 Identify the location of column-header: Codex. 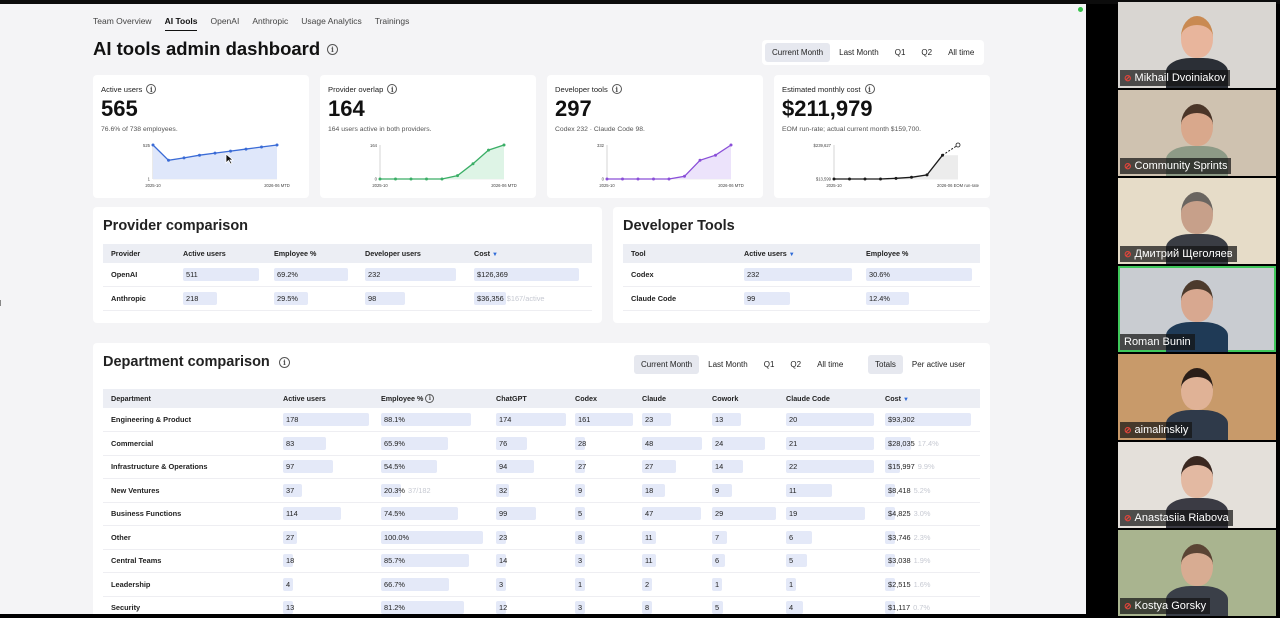
(600, 398).